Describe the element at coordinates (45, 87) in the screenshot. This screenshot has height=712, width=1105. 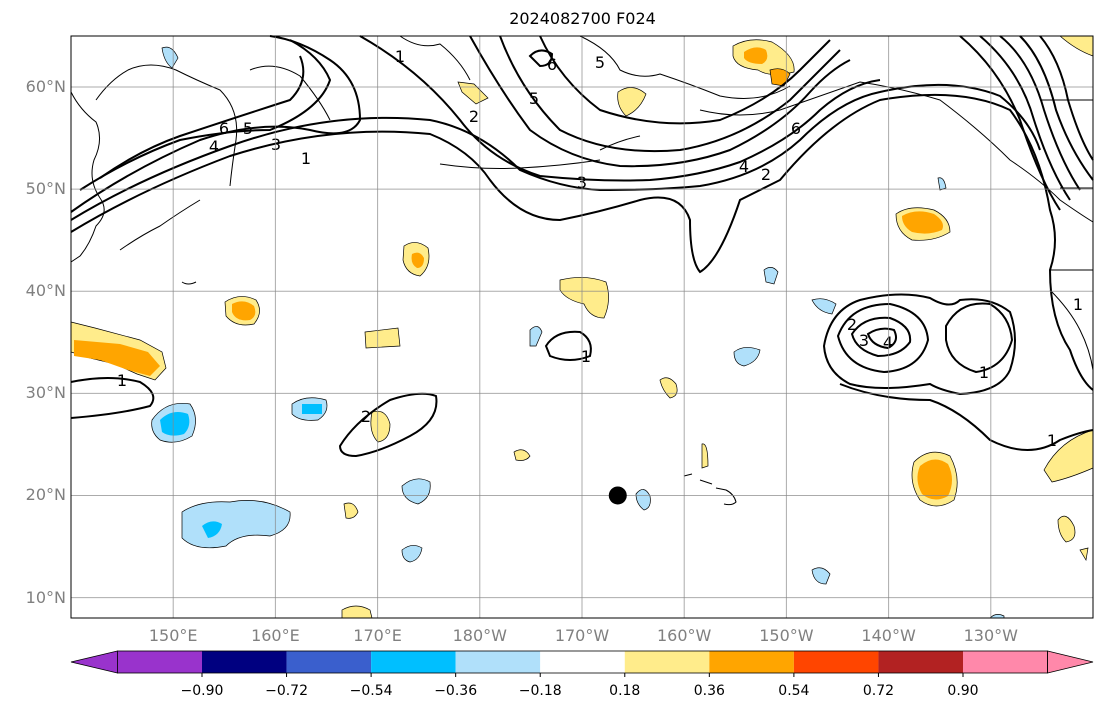
I see `lat-tick-label: 60°N` at that location.